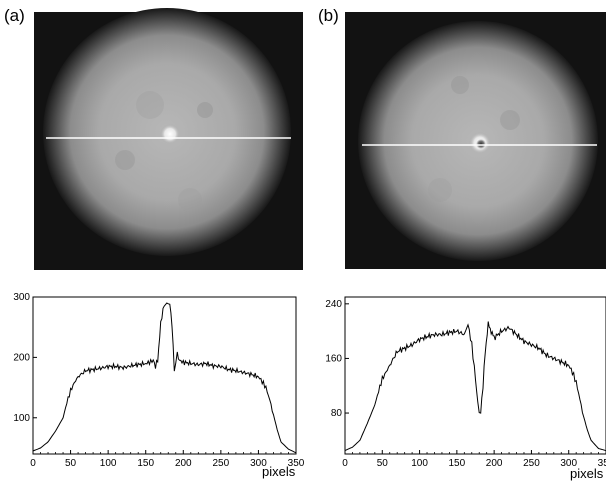  I want to click on x-tick-label-1: 200, so click(494, 463).